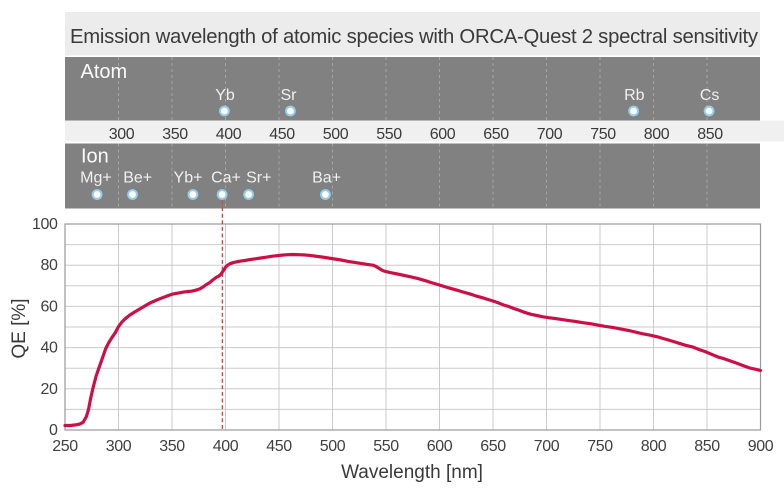 The width and height of the screenshot is (784, 490). What do you see at coordinates (326, 178) in the screenshot?
I see `svg-text: Ba+` at bounding box center [326, 178].